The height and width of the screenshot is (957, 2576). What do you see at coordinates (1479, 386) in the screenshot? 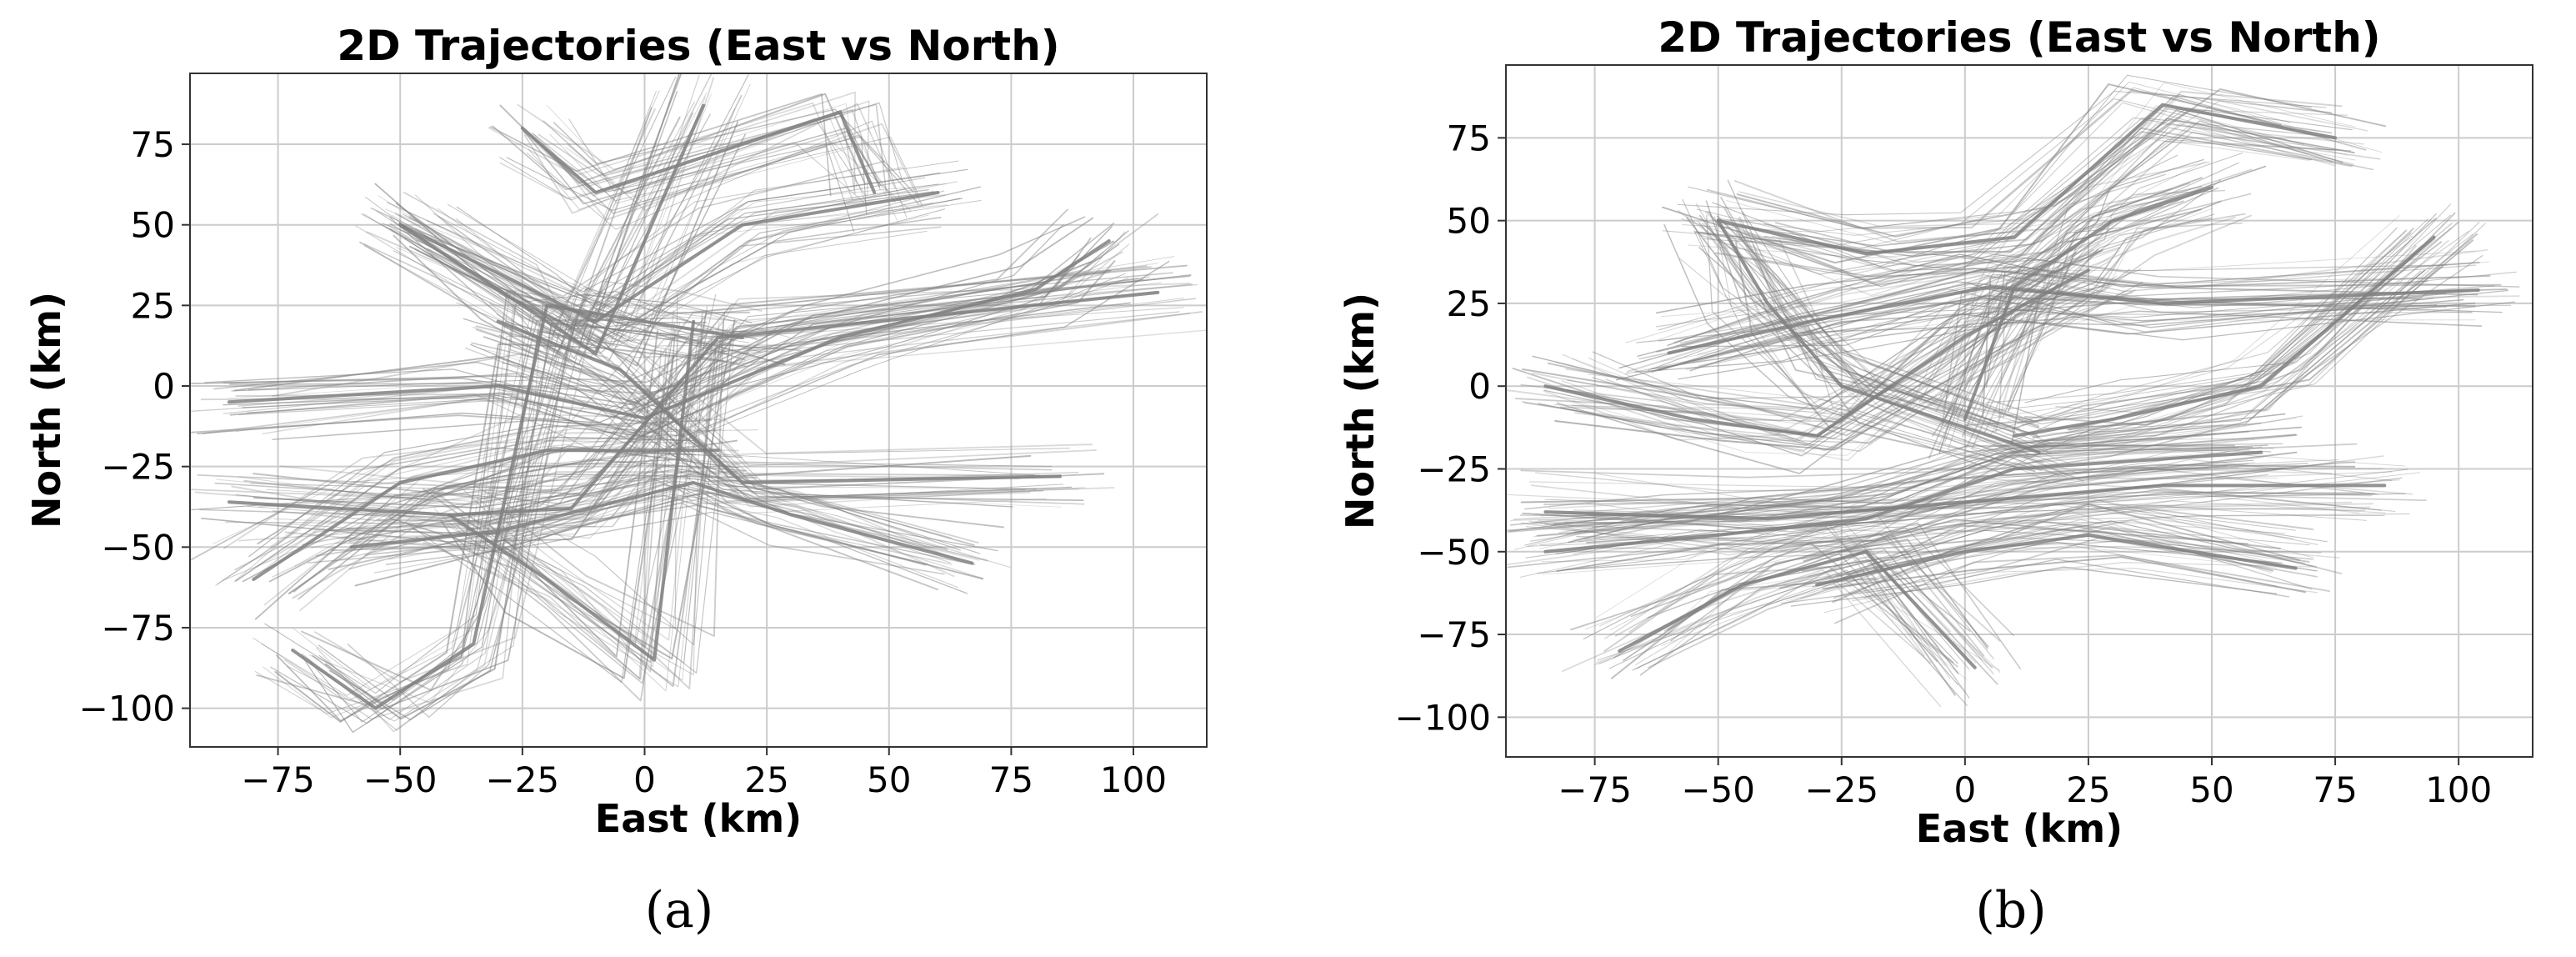
I see `y-tick-label: 0` at bounding box center [1479, 386].